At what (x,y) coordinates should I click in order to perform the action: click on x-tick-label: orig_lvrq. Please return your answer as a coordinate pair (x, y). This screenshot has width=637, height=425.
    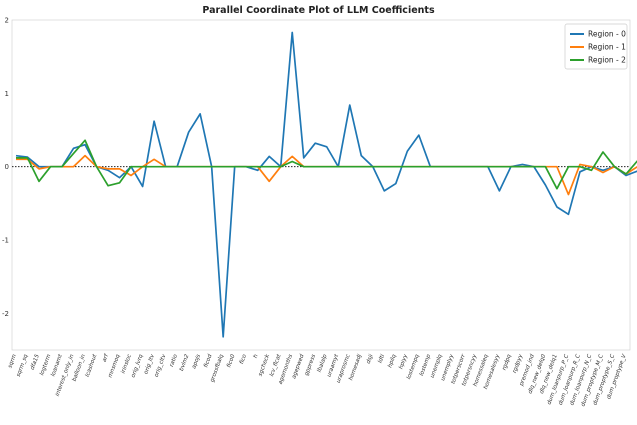
    Looking at the image, I should click on (138, 365).